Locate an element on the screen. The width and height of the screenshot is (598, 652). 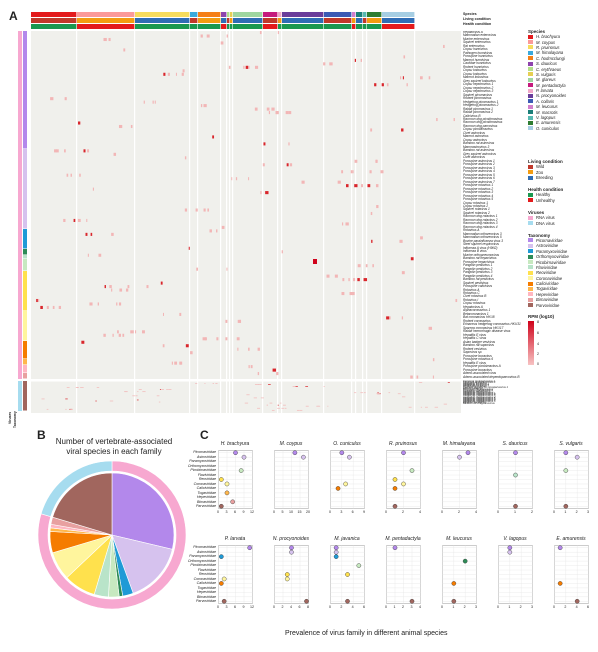
dotplot-family-label: Caliciviridae is located at coordinates (206, 488).